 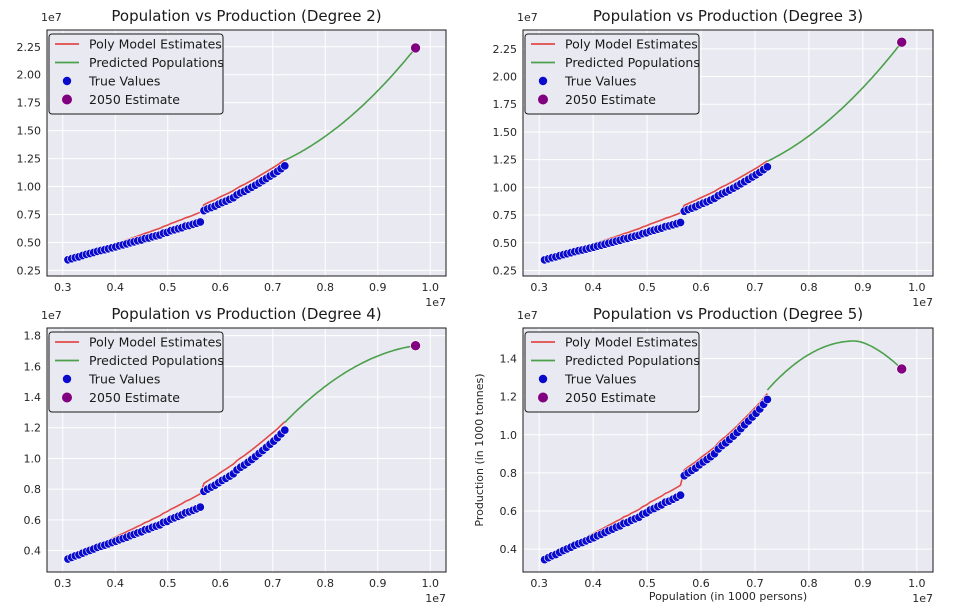 What do you see at coordinates (29, 159) in the screenshot?
I see `y-tick-label: 1.25` at bounding box center [29, 159].